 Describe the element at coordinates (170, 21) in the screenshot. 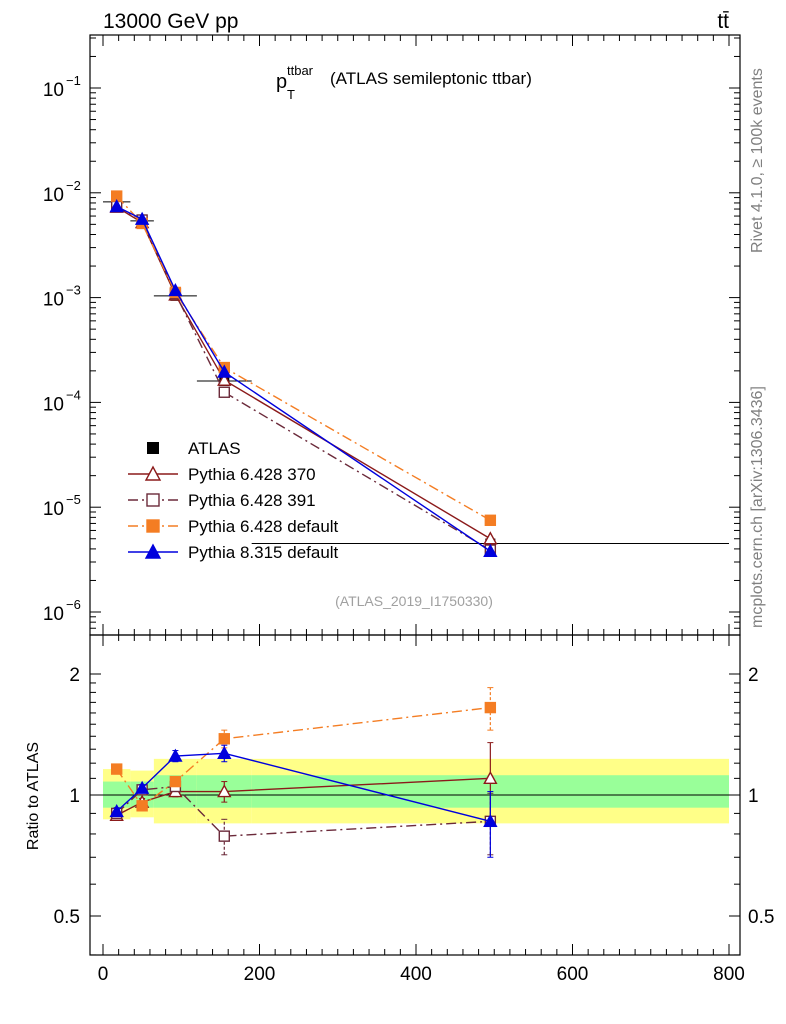

I see `energy-label: 13000 GeV pp` at that location.